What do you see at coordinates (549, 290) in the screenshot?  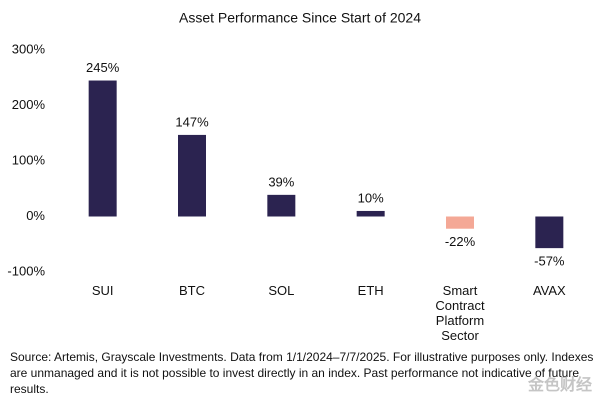 I see `x-tick-label: AVAX` at bounding box center [549, 290].